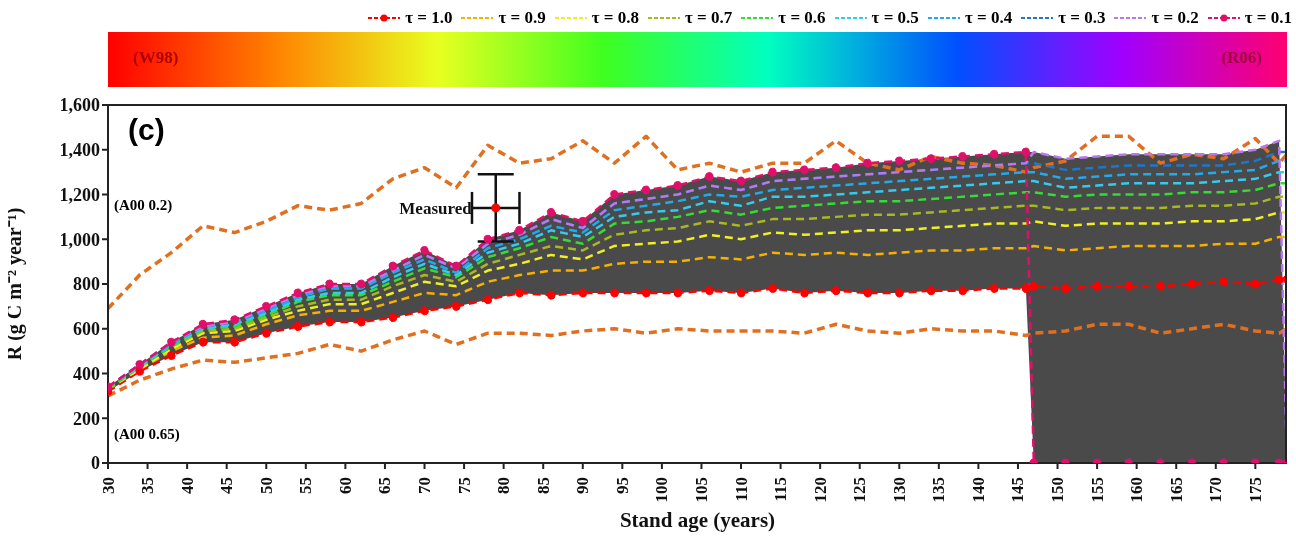 This screenshot has width=1296, height=542. Describe the element at coordinates (697, 59) in the screenshot. I see `gradient-strip: (W98) (R06)` at that location.